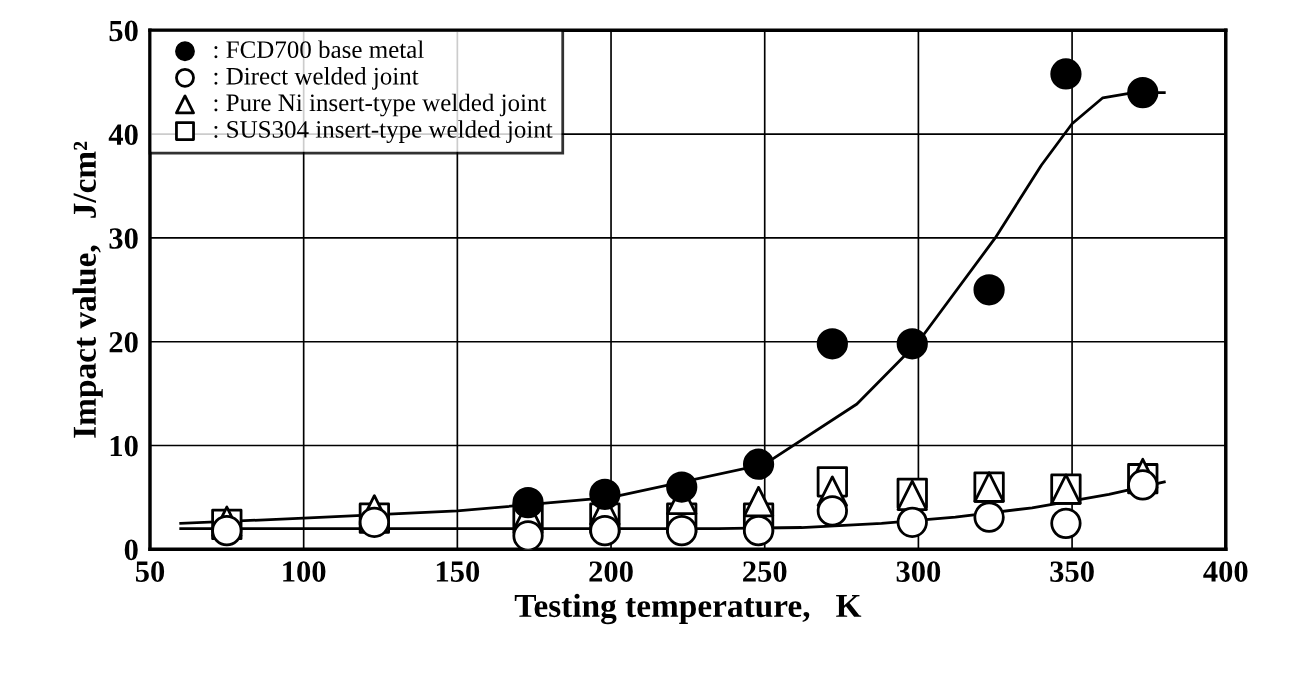  What do you see at coordinates (1225, 571) in the screenshot?
I see `x-tick-label: 400` at bounding box center [1225, 571].